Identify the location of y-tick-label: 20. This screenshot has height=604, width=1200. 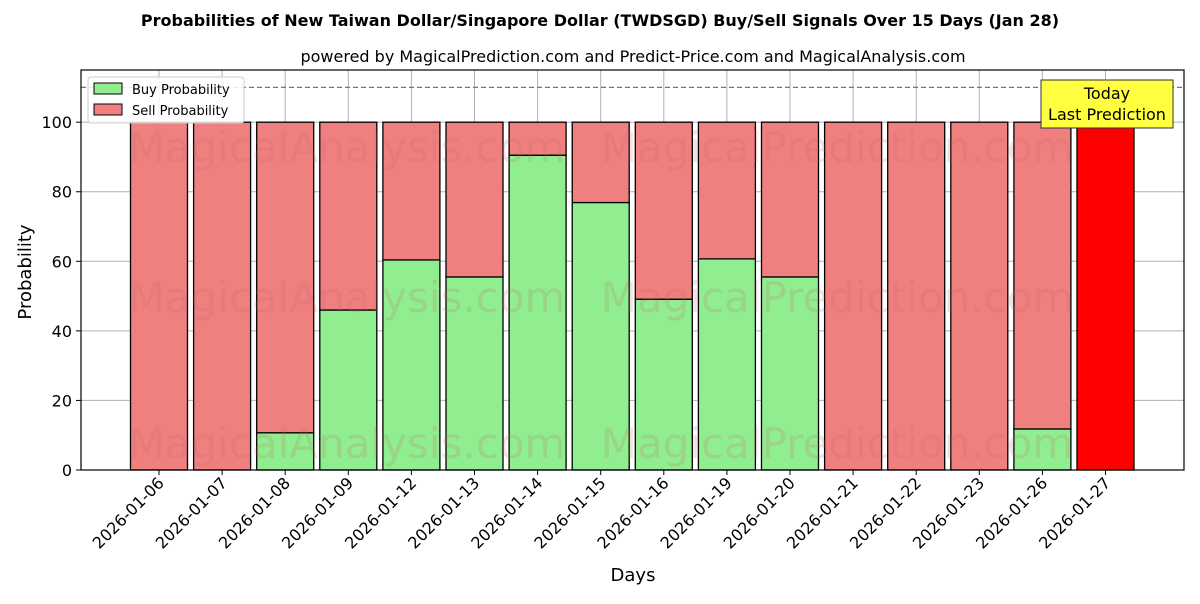
(62, 400).